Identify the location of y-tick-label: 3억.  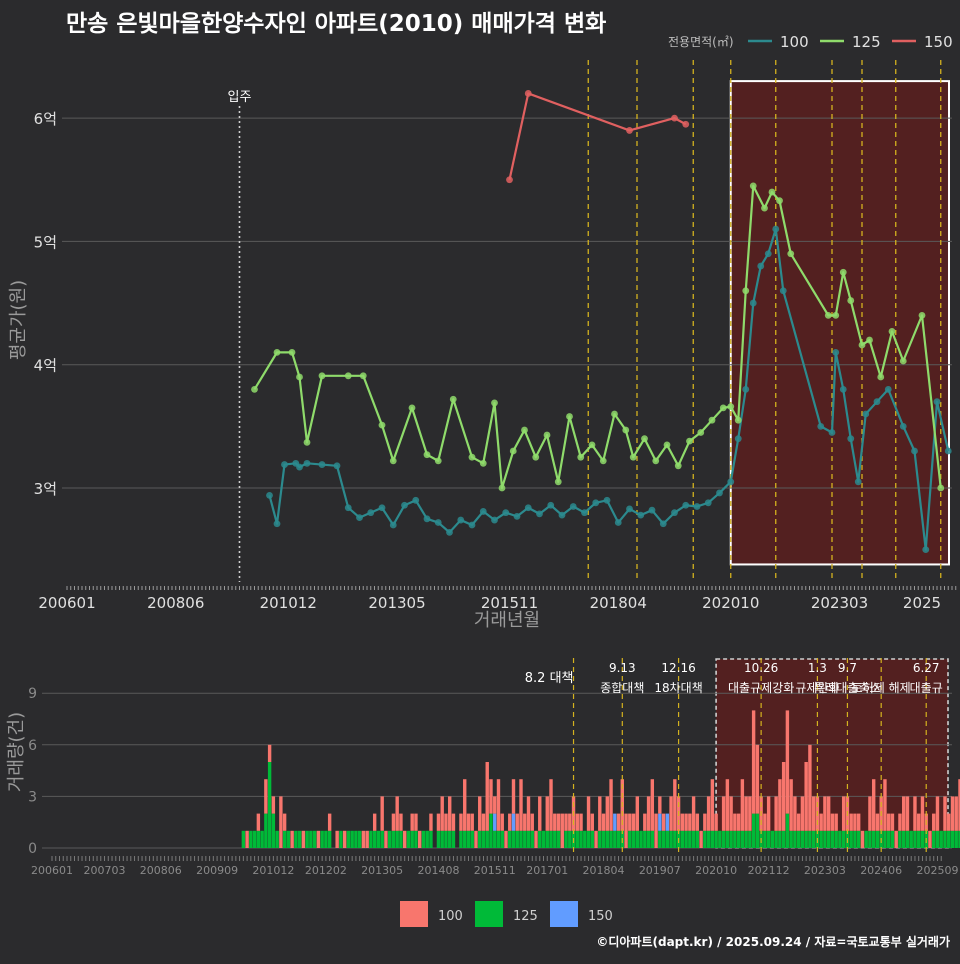
(45, 489).